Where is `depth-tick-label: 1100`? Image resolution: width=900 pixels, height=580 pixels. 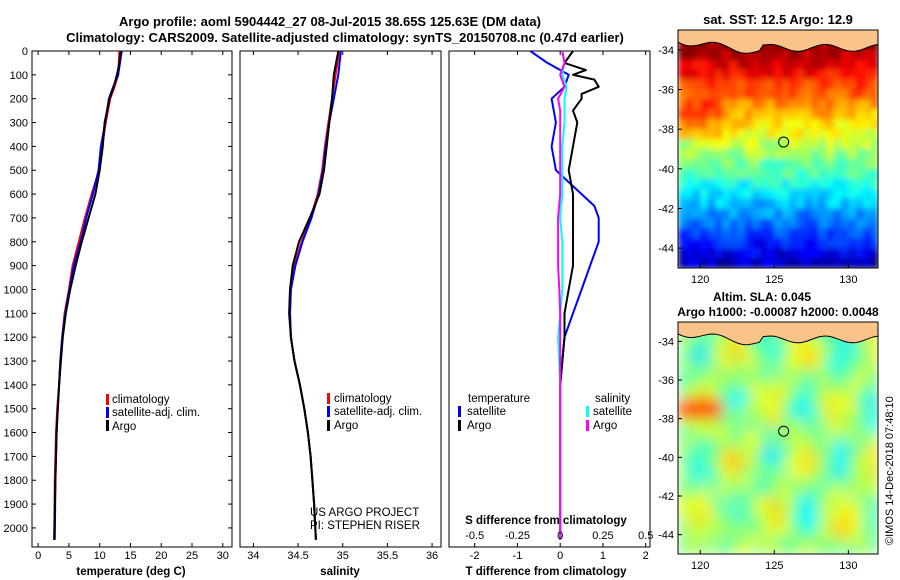 depth-tick-label: 1100 is located at coordinates (16, 314).